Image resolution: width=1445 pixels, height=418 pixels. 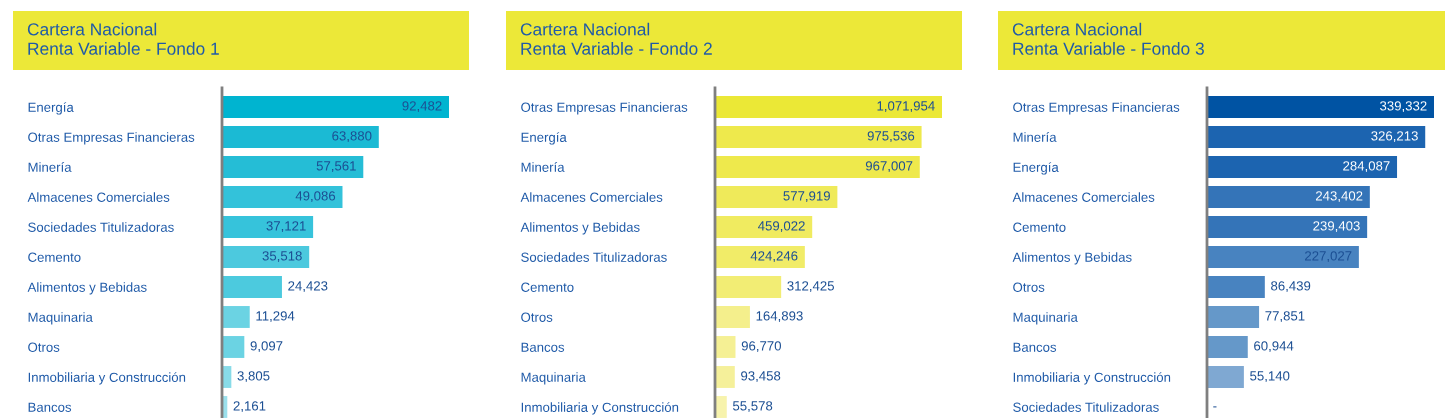 What do you see at coordinates (891, 137) in the screenshot?
I see `data-label: 975,536` at bounding box center [891, 137].